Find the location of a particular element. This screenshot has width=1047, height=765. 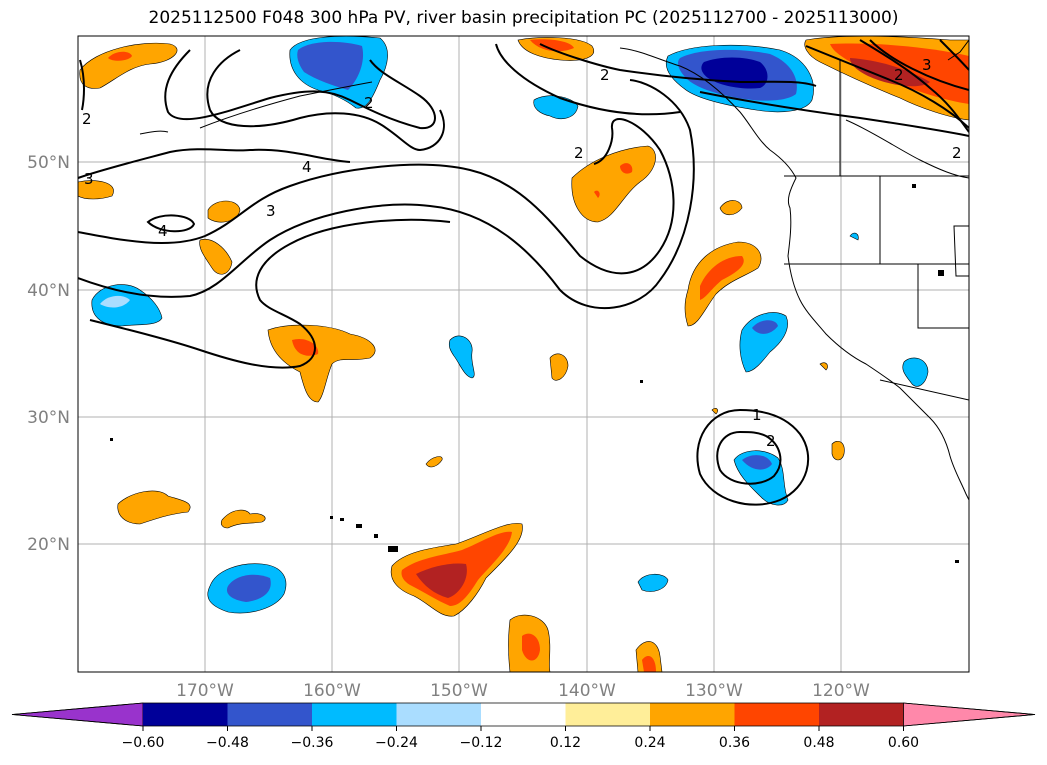

lon-label-170w: 170°W is located at coordinates (205, 691).